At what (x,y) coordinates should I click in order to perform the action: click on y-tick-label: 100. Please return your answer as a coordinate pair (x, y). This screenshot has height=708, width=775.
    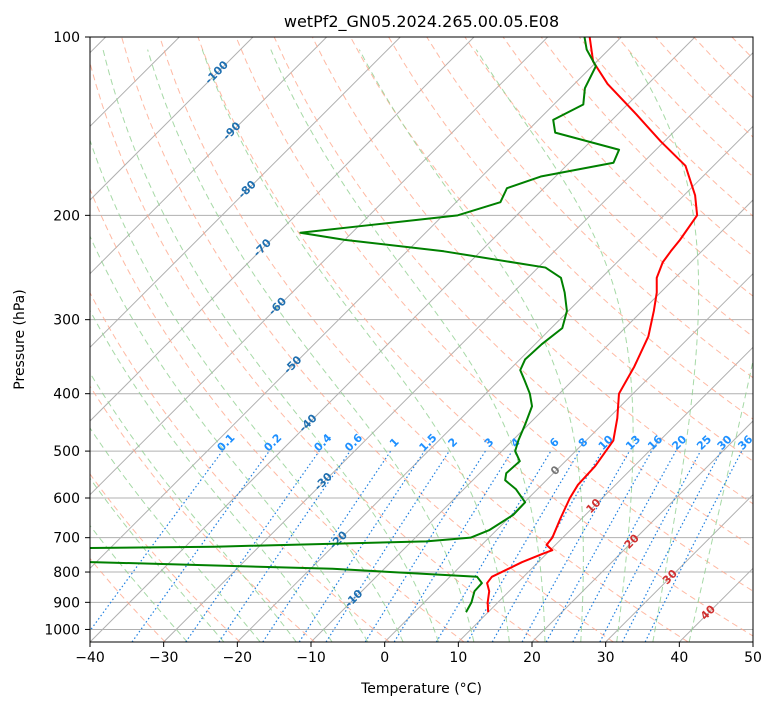
    Looking at the image, I should click on (66, 38).